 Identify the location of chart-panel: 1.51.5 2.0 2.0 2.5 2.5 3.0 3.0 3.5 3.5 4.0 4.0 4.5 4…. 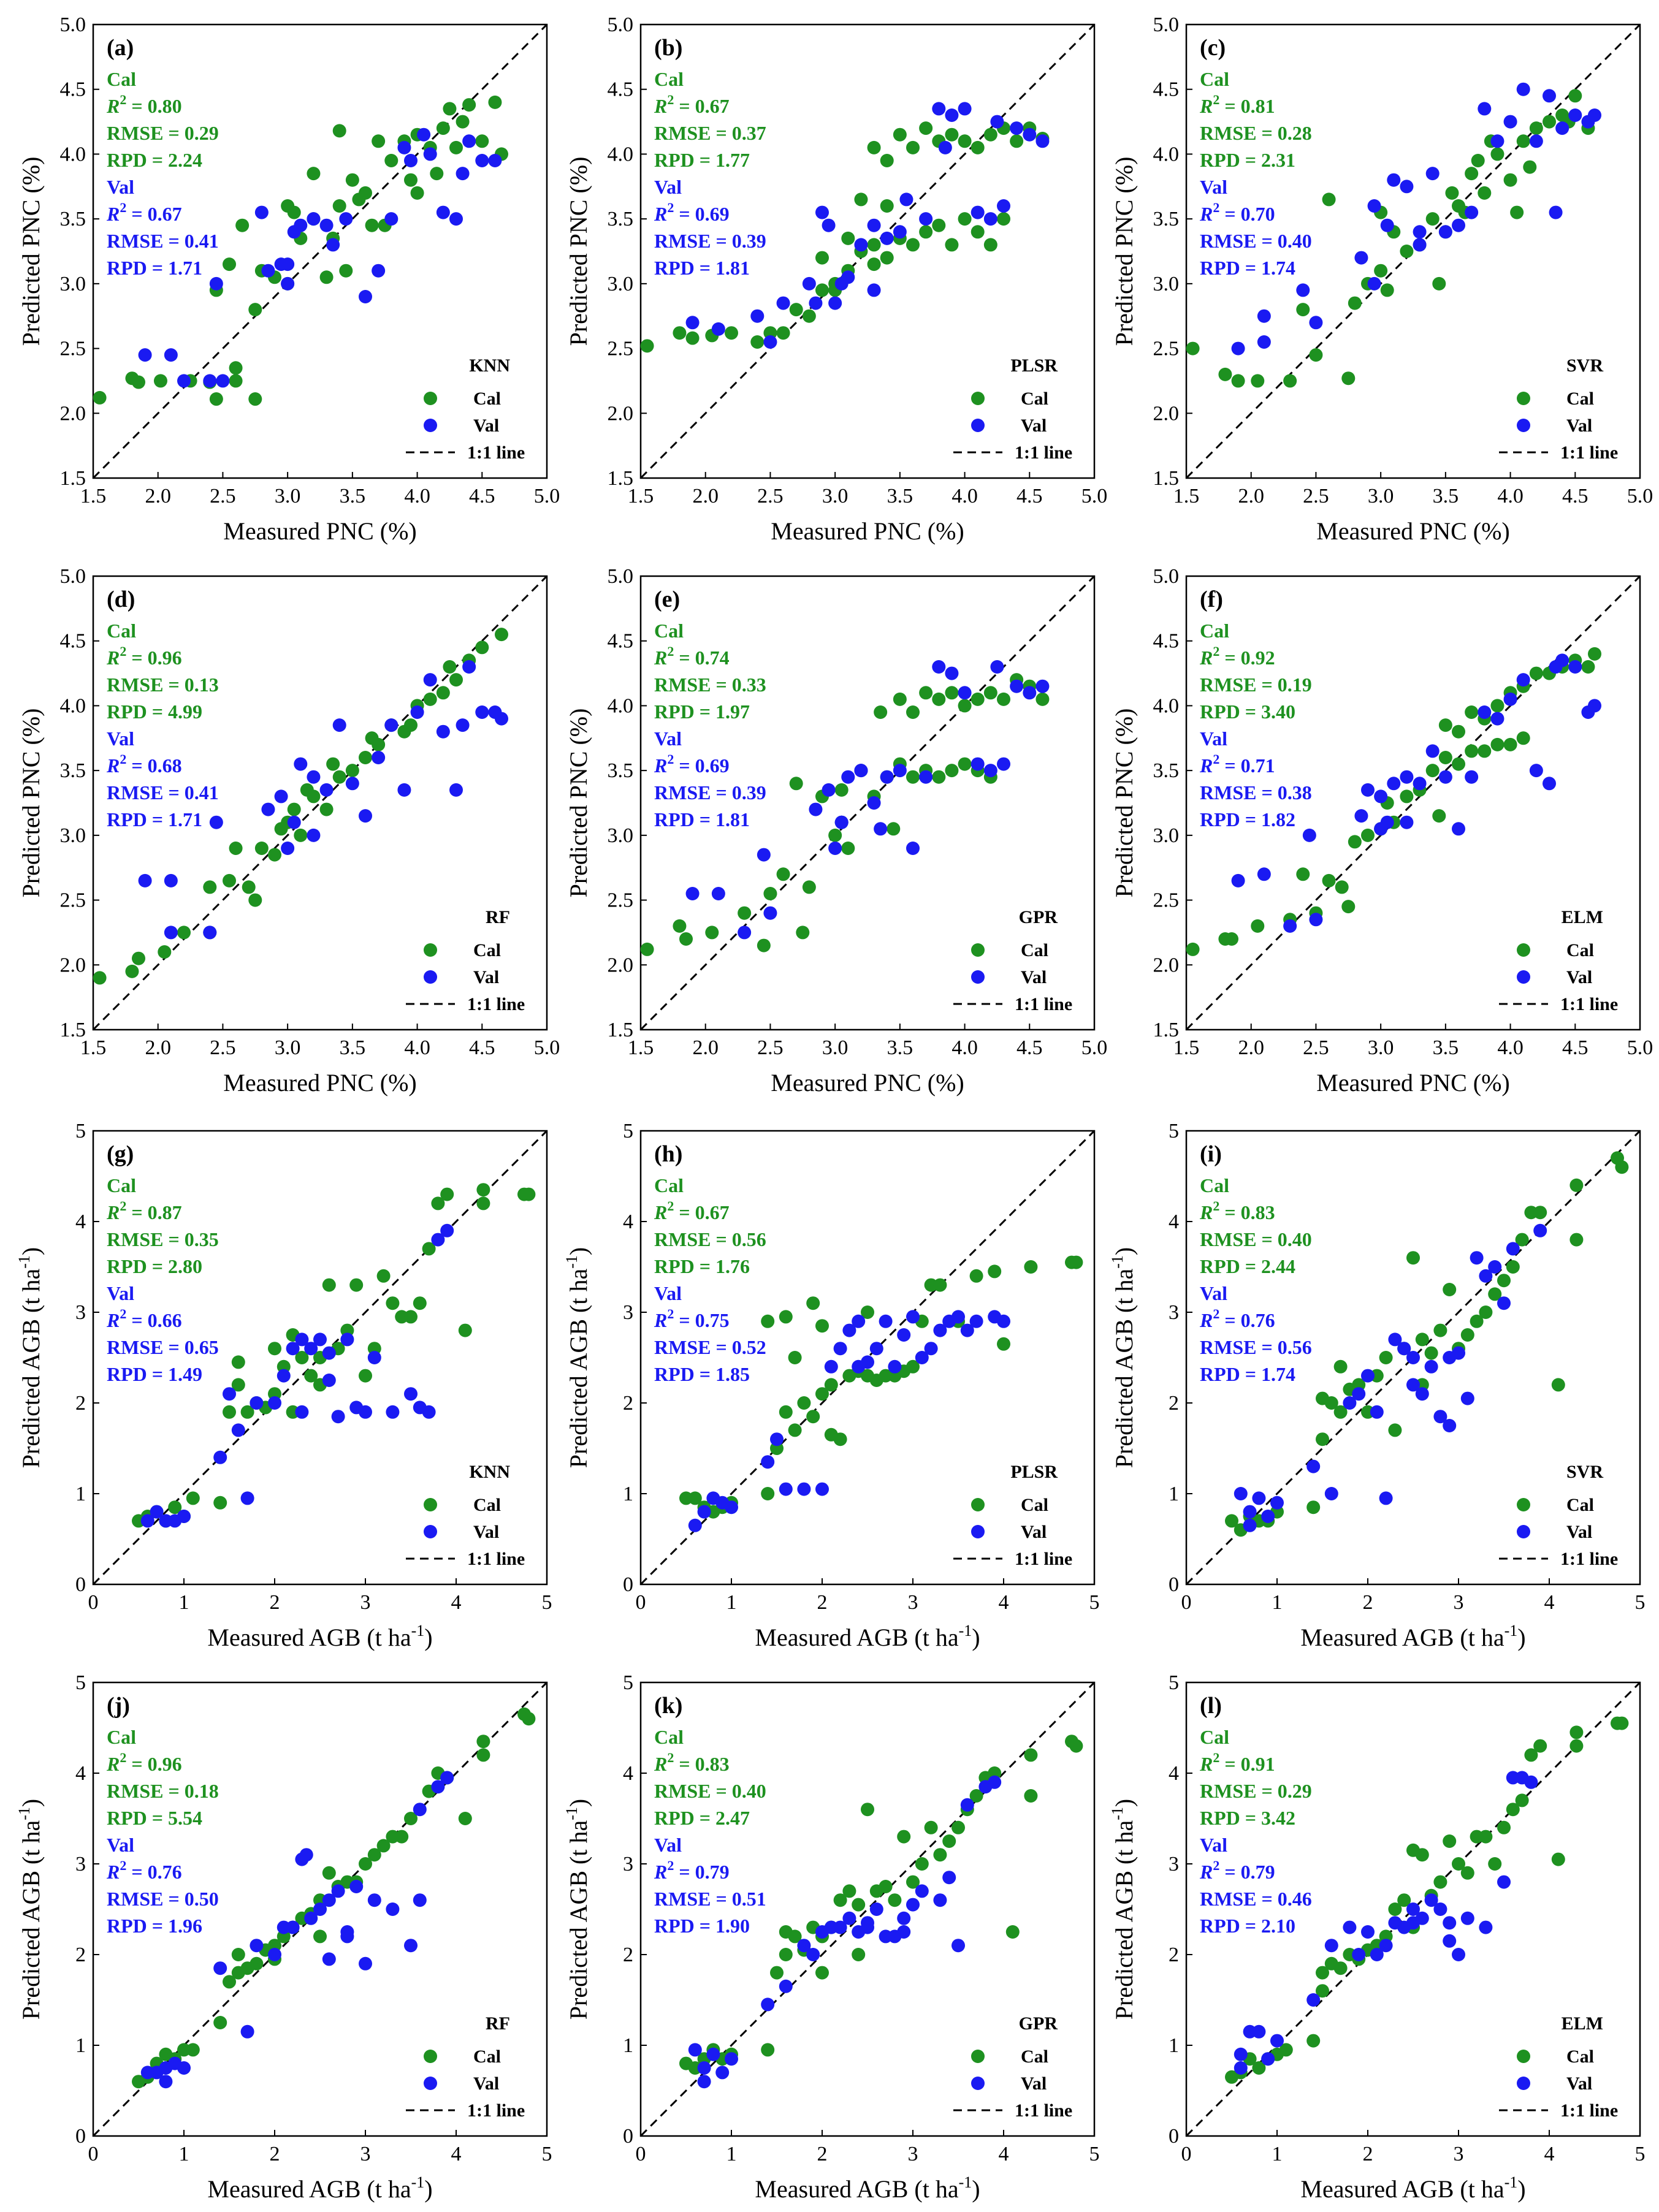
(836, 279).